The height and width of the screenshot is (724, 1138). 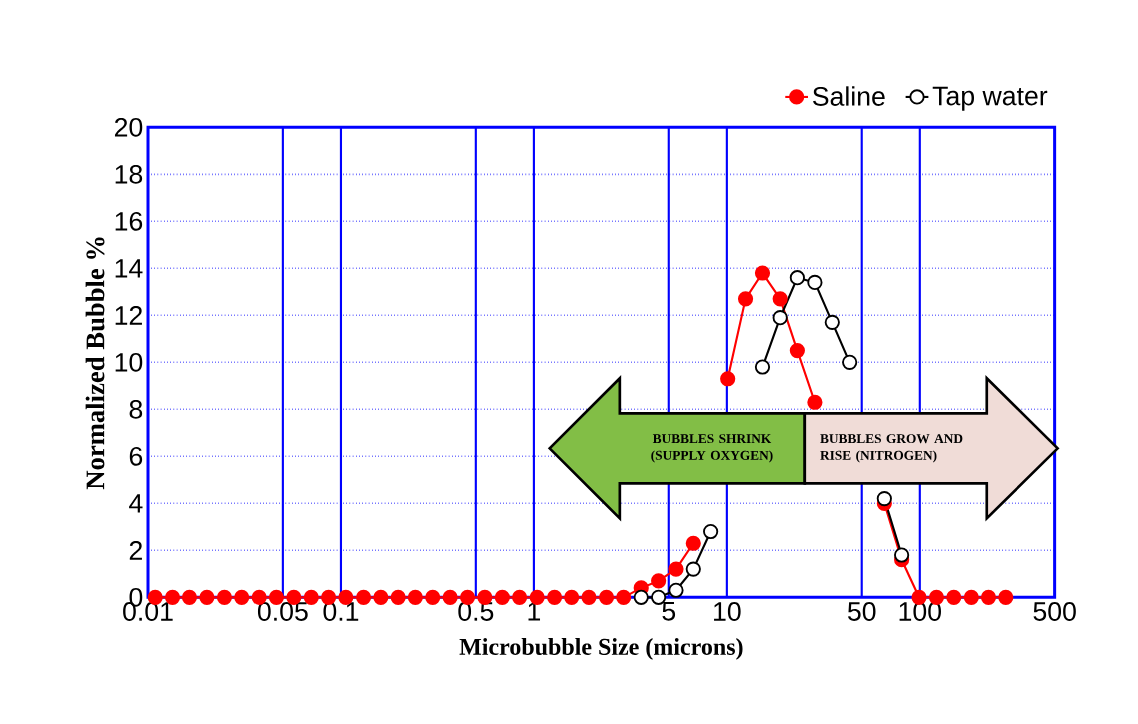 What do you see at coordinates (129, 221) in the screenshot?
I see `y-tick-label: 16` at bounding box center [129, 221].